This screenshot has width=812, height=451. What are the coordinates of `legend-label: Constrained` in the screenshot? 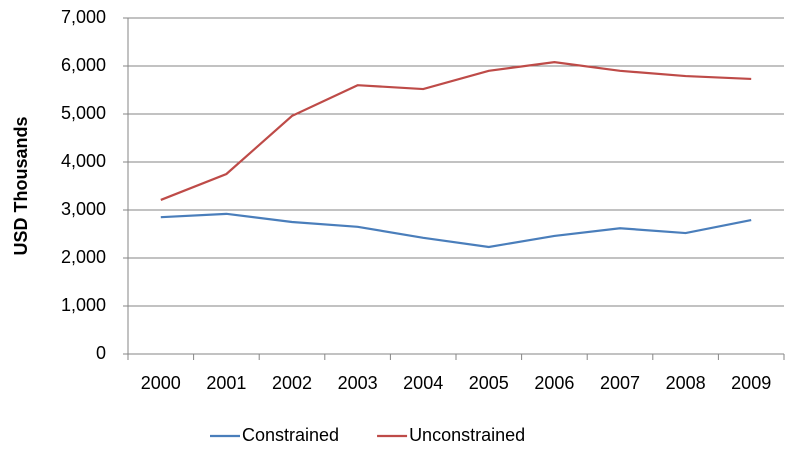 It's located at (290, 435).